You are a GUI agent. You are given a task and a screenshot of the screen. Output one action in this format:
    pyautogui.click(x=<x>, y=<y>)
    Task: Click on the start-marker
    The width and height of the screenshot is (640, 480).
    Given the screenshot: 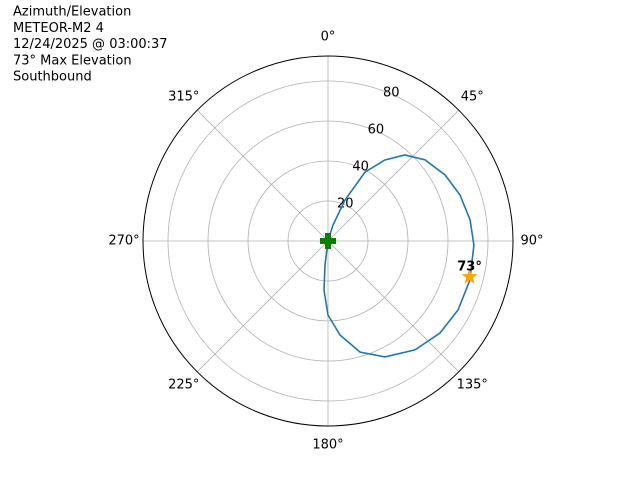 What is the action you would take?
    pyautogui.click(x=328, y=241)
    